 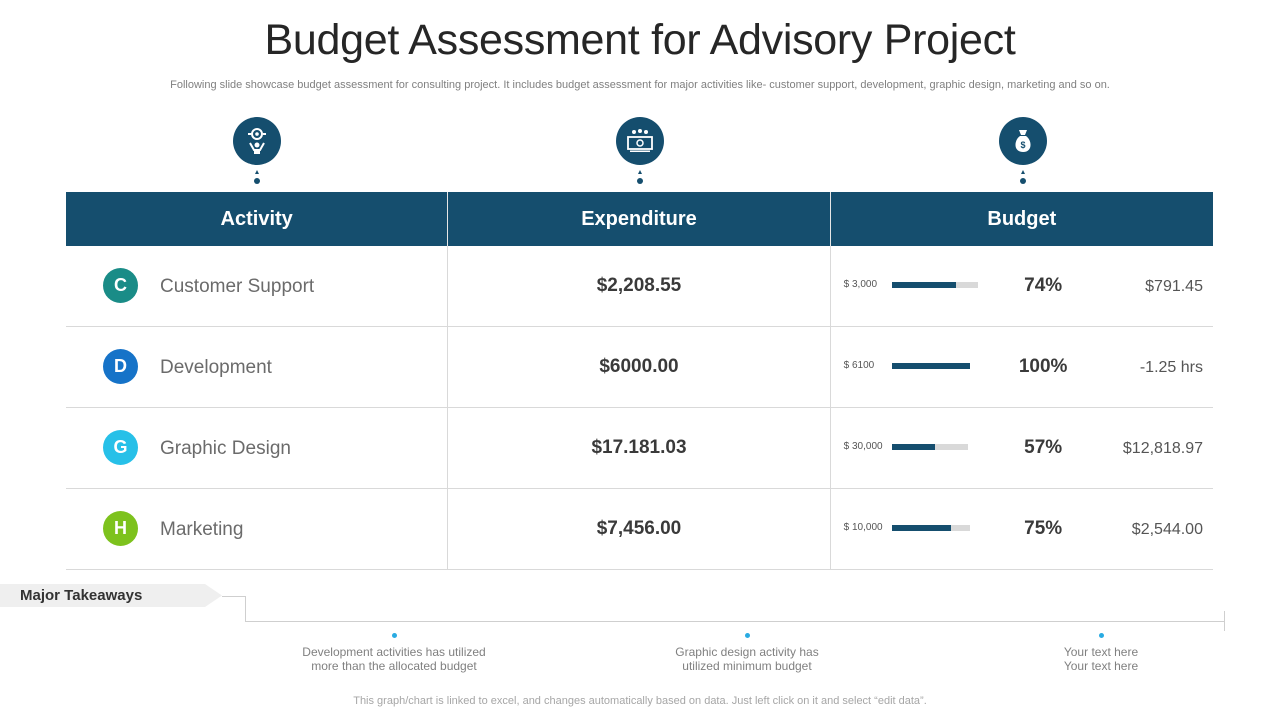 I want to click on timeline-line, so click(x=734, y=621).